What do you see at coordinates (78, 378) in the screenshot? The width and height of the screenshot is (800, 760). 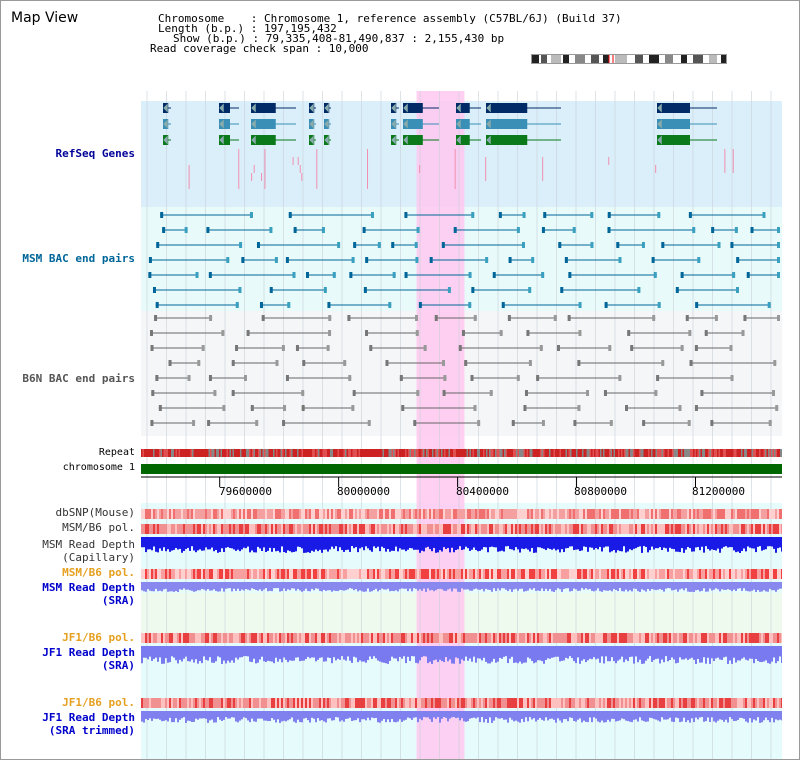 I see `track-label-b6n-bac: B6N BAC end pairs` at bounding box center [78, 378].